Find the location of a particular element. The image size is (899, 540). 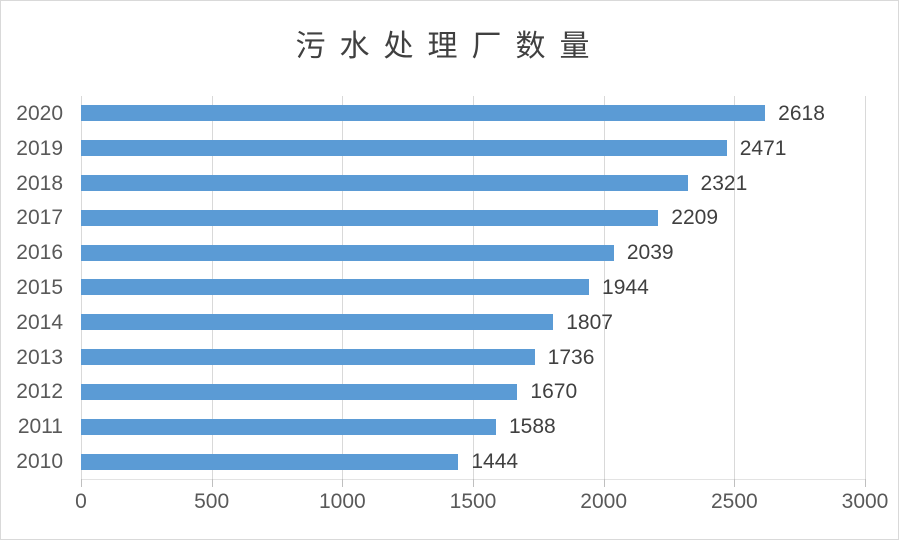

bar-2014 is located at coordinates (317, 322).